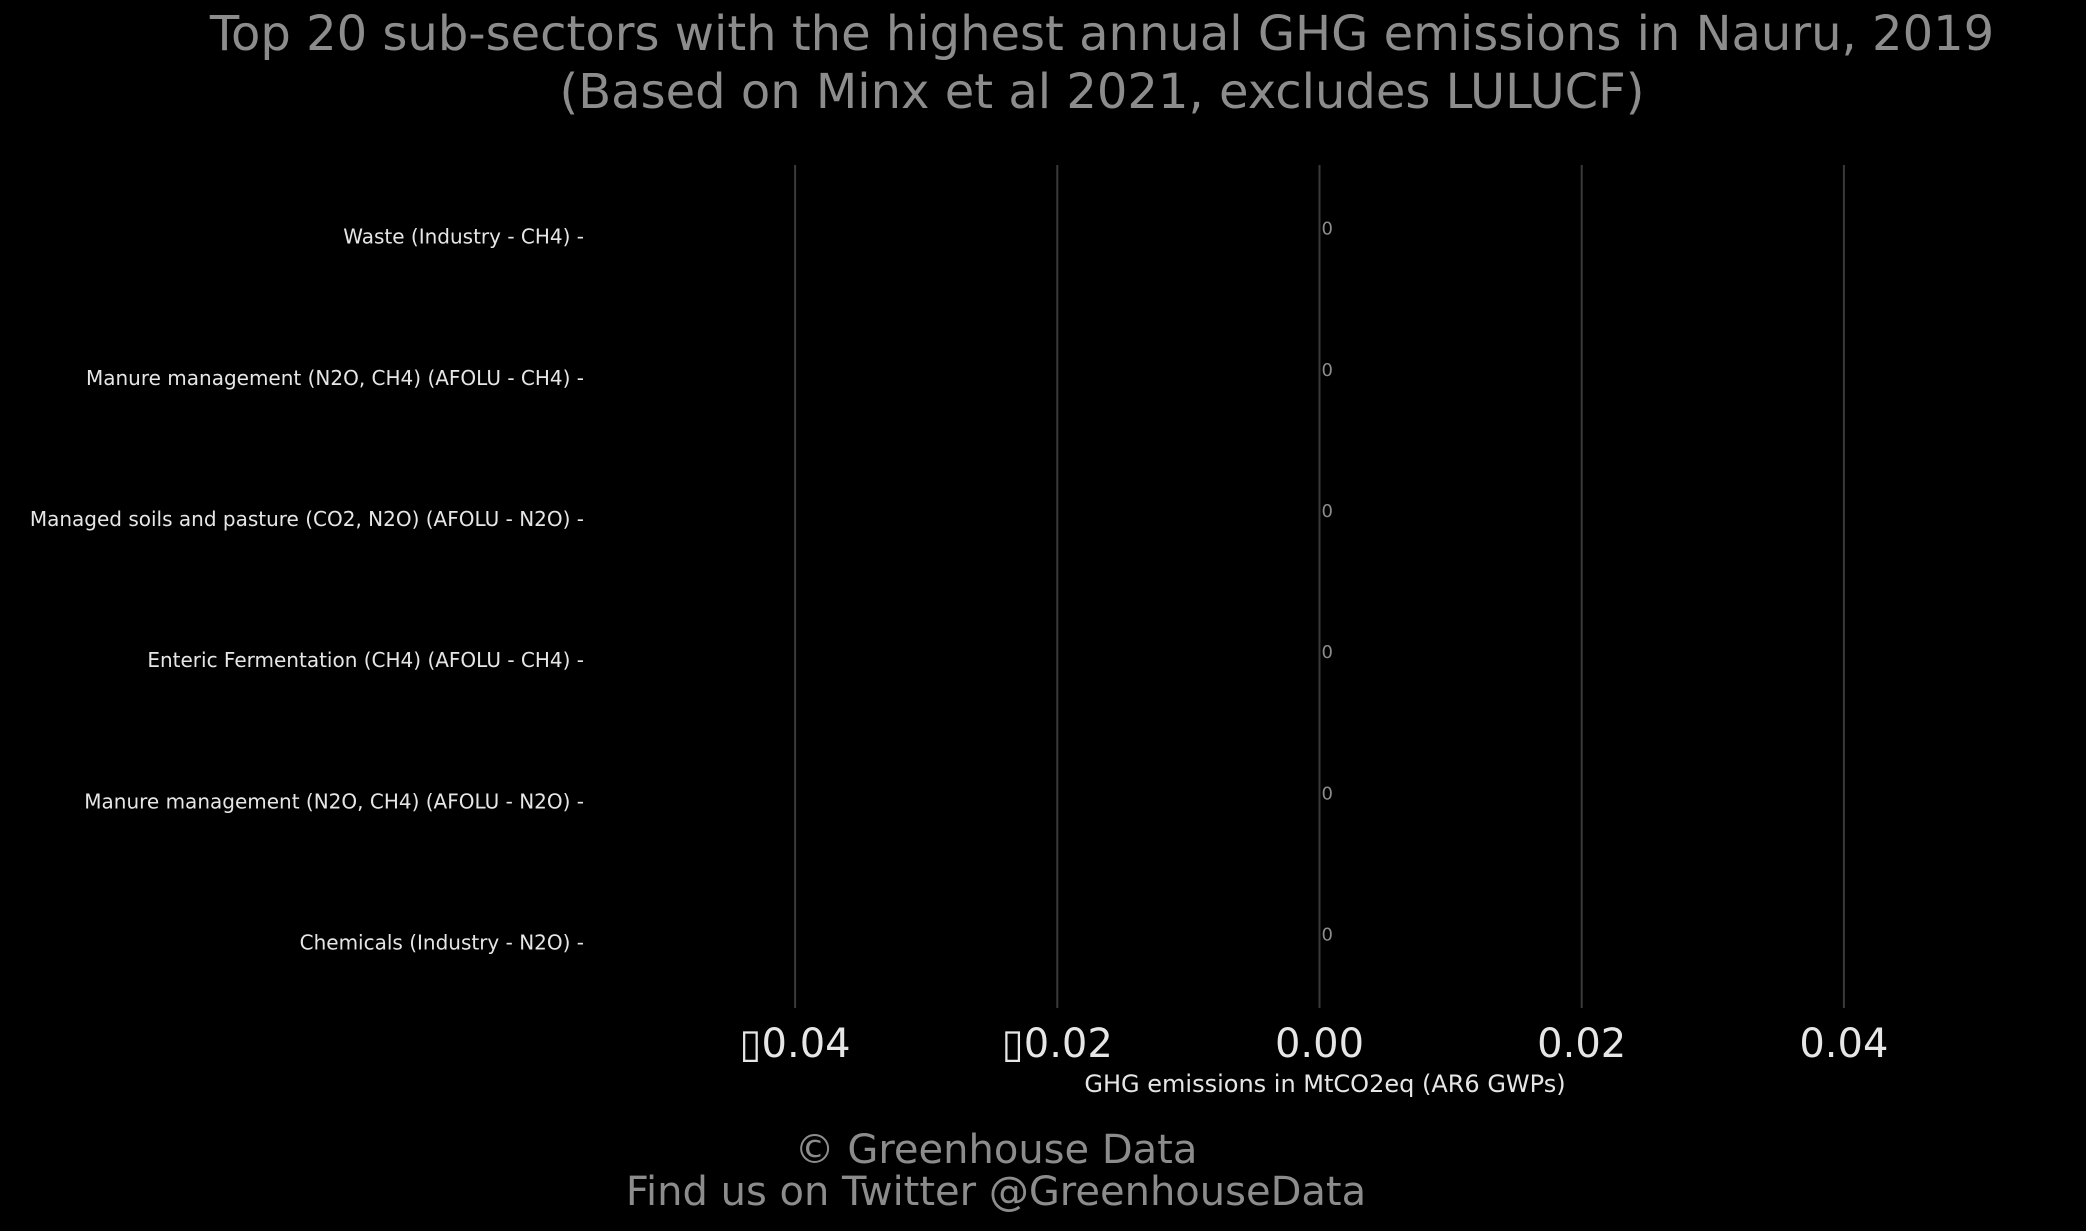  I want to click on x-tick-label-3: 0.02, so click(1581, 1044).